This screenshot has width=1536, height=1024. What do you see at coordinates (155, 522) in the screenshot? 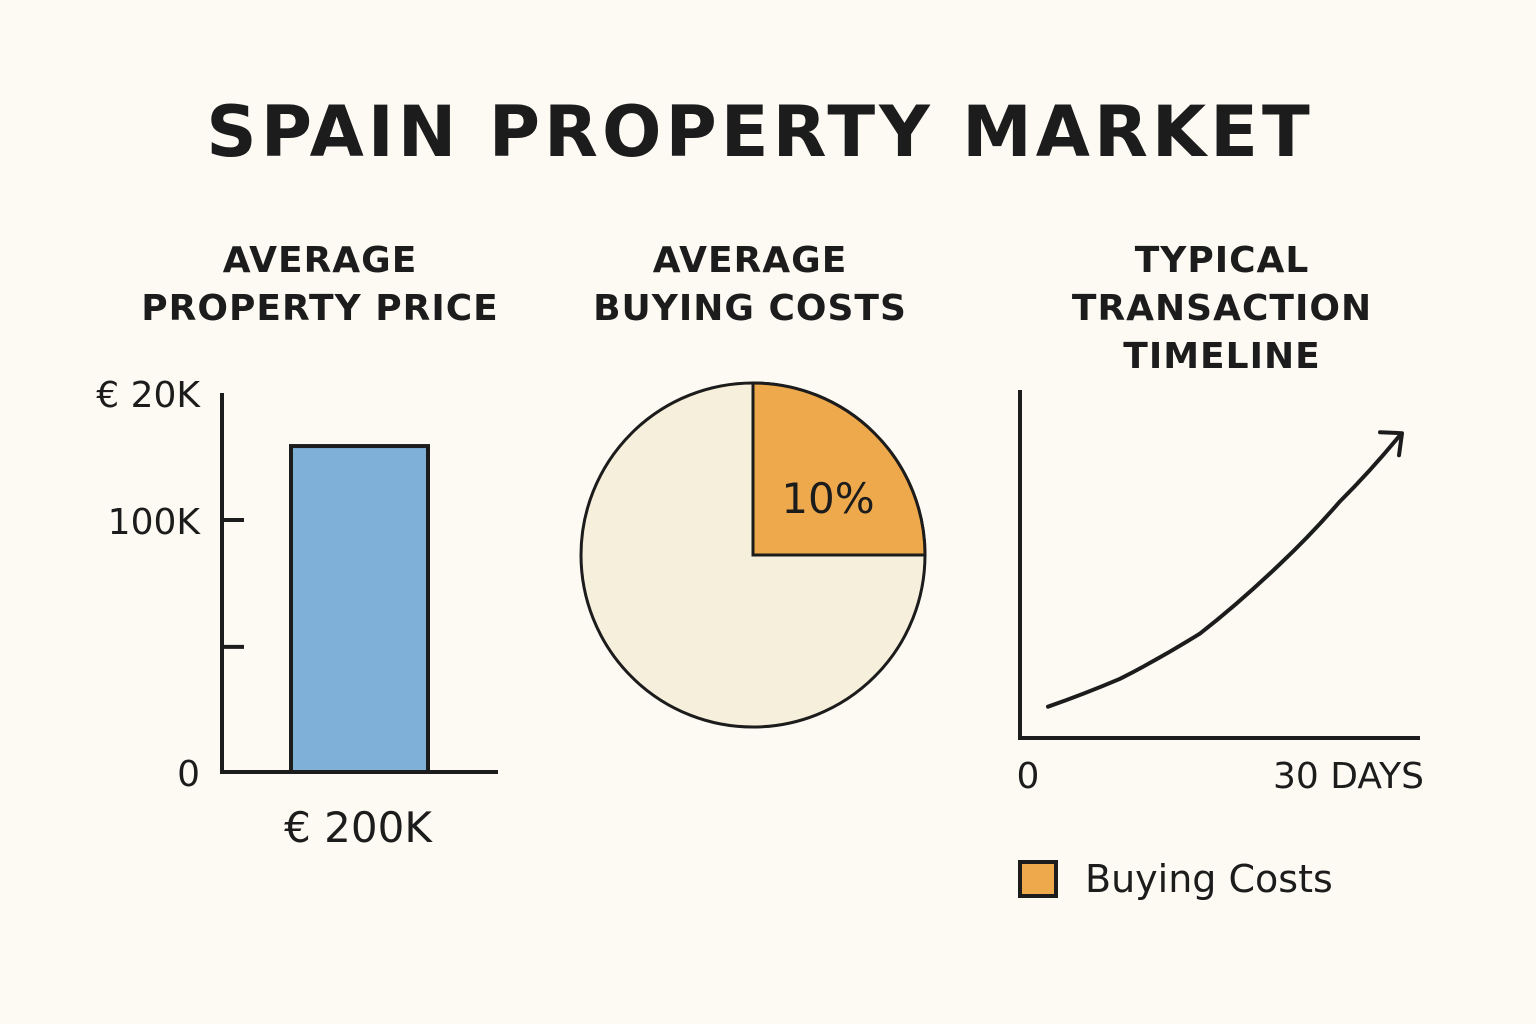
I see `bar-y-tick-label: 100K` at bounding box center [155, 522].